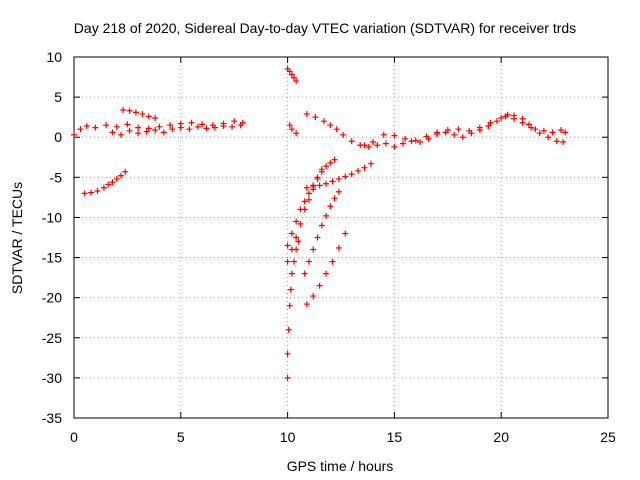 The height and width of the screenshot is (480, 640). What do you see at coordinates (52, 418) in the screenshot?
I see `y-tick-label: -35` at bounding box center [52, 418].